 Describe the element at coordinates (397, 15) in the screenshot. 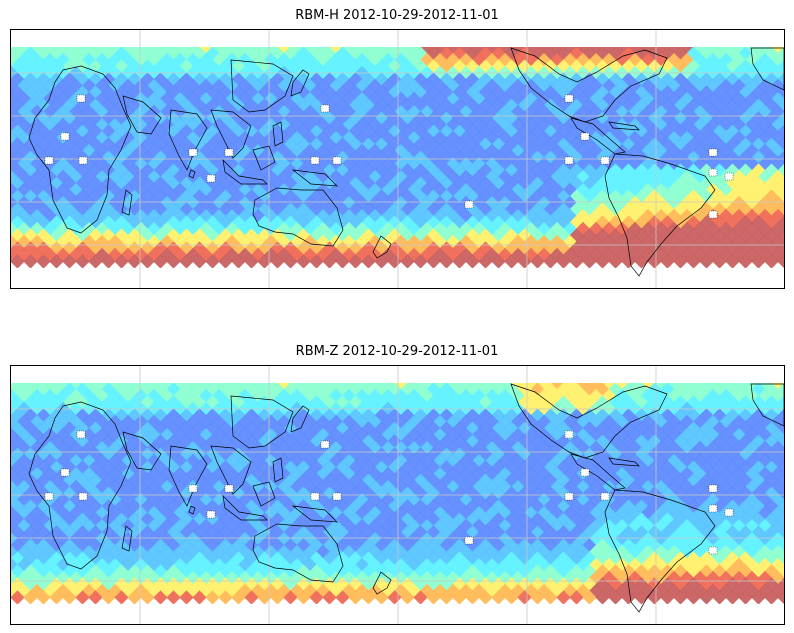

I see `panel-title-top: RBM-H 2012-10-29-2012-11-01` at that location.